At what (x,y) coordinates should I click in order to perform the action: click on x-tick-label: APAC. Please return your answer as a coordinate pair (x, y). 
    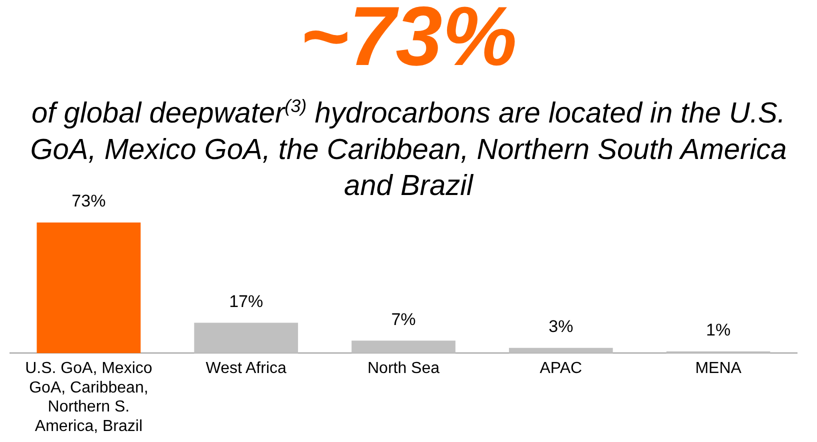
    Looking at the image, I should click on (561, 369).